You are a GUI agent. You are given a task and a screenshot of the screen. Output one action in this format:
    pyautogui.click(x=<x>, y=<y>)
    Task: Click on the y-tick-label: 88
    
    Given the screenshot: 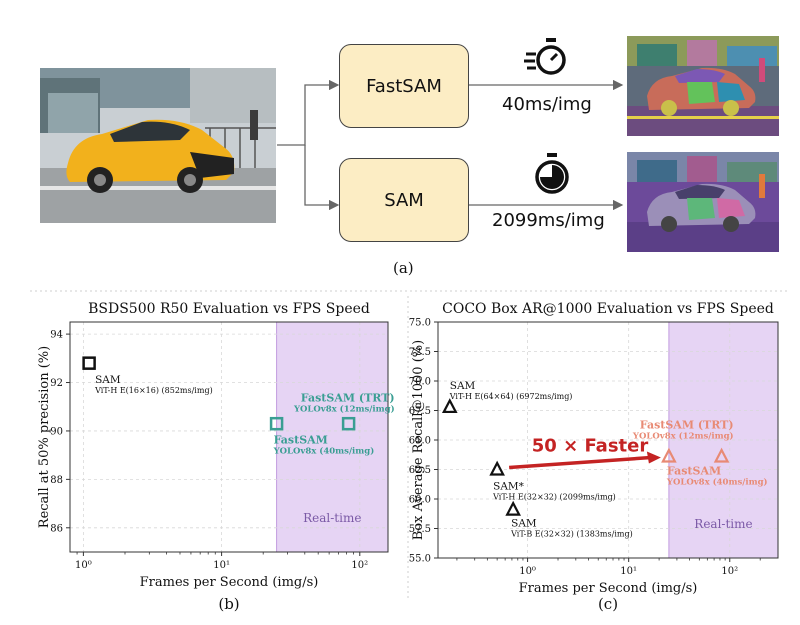 What is the action you would take?
    pyautogui.click(x=56, y=480)
    